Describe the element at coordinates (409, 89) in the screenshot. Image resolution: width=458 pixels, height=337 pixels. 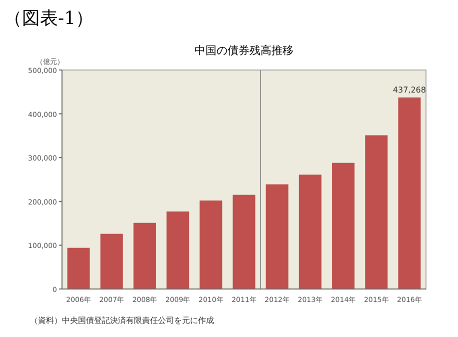
I see `data-label: 437,268` at that location.